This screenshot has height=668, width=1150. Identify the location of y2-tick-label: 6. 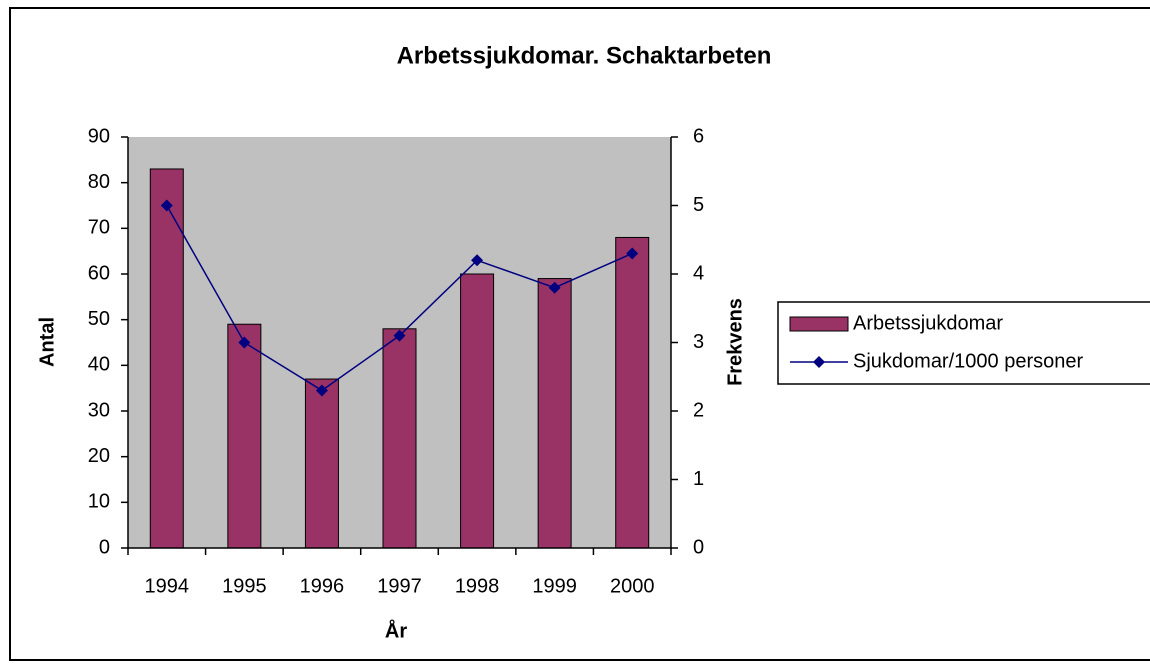
(698, 136).